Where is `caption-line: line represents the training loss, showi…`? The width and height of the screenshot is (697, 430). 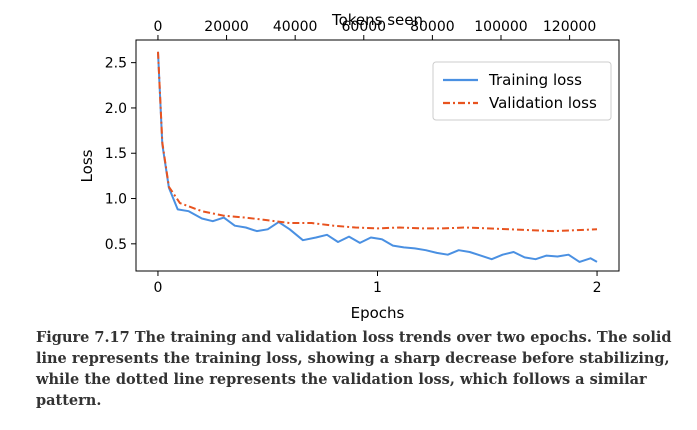 caption-line: line represents the training loss, showi… is located at coordinates (353, 358).